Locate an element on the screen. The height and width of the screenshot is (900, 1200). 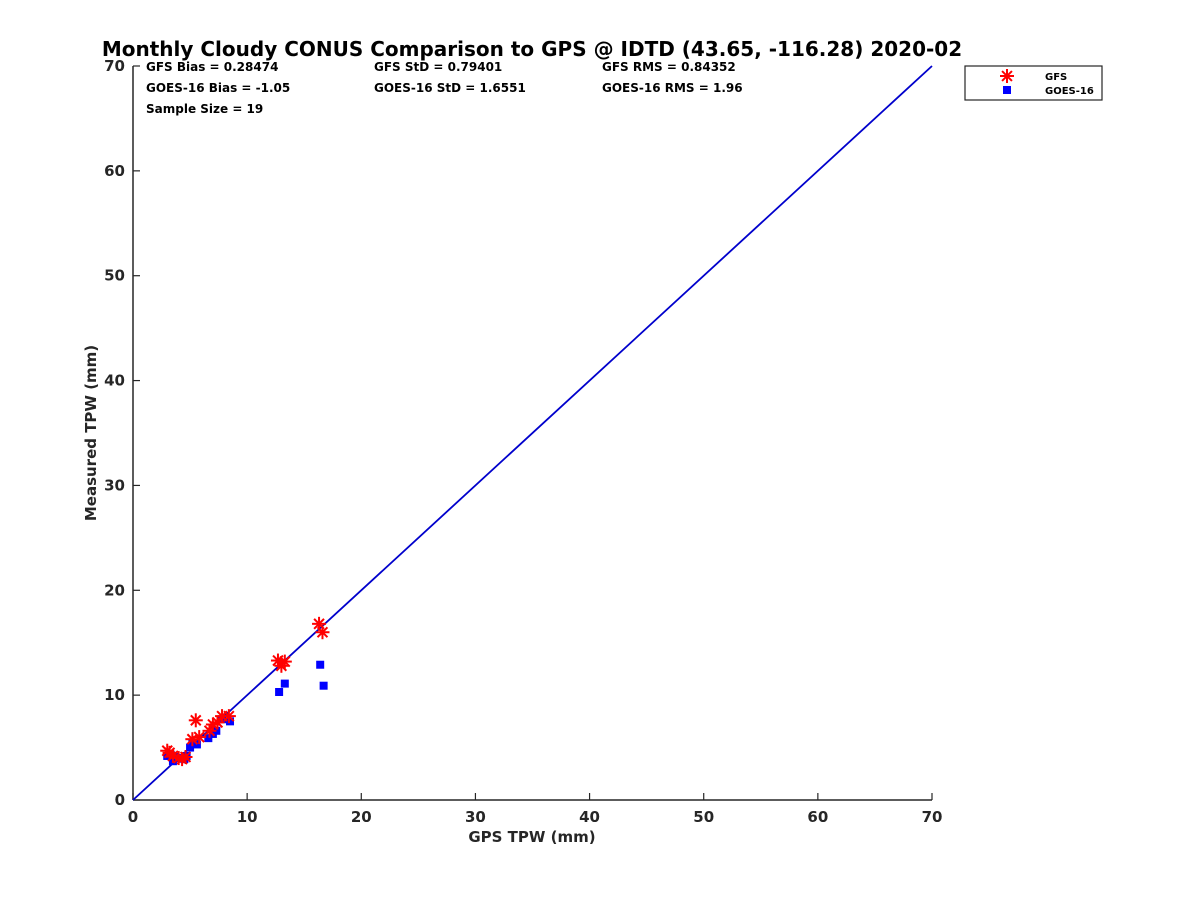
legend-goes-16-label: GOES-16 is located at coordinates (1069, 91).